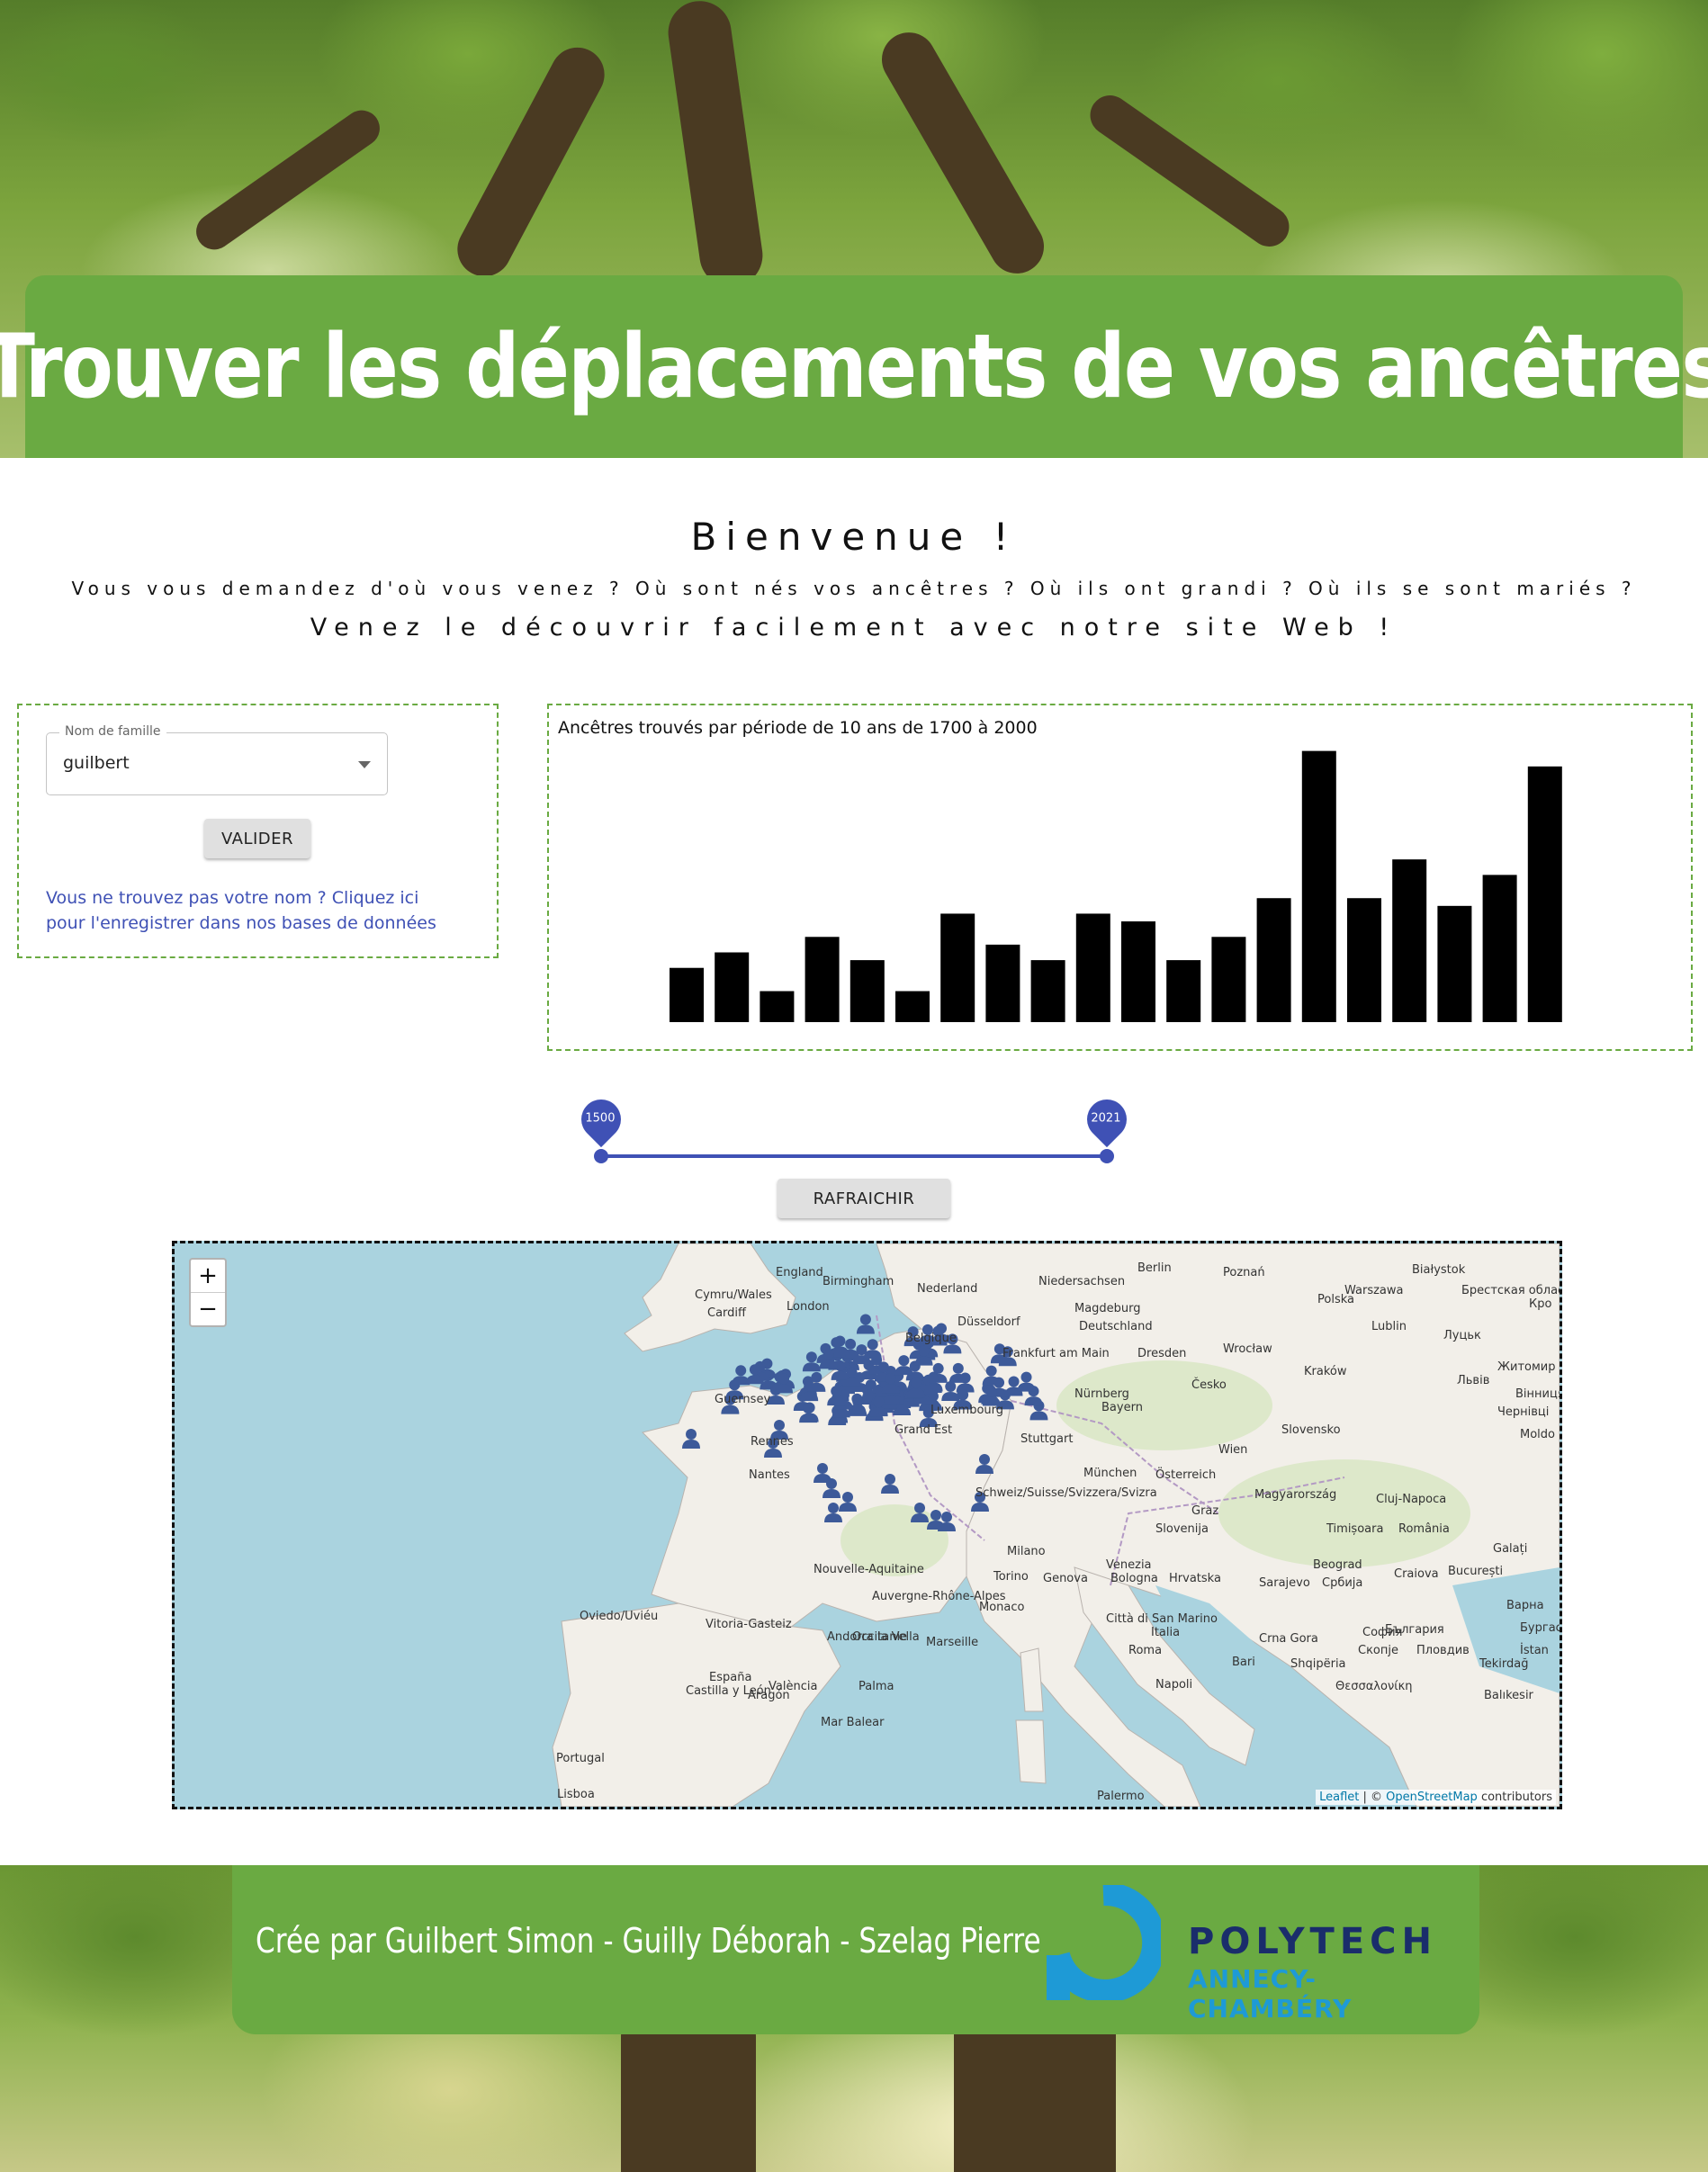 The width and height of the screenshot is (1708, 2172). Describe the element at coordinates (1537, 1435) in the screenshot. I see `map-label: Moldo` at that location.